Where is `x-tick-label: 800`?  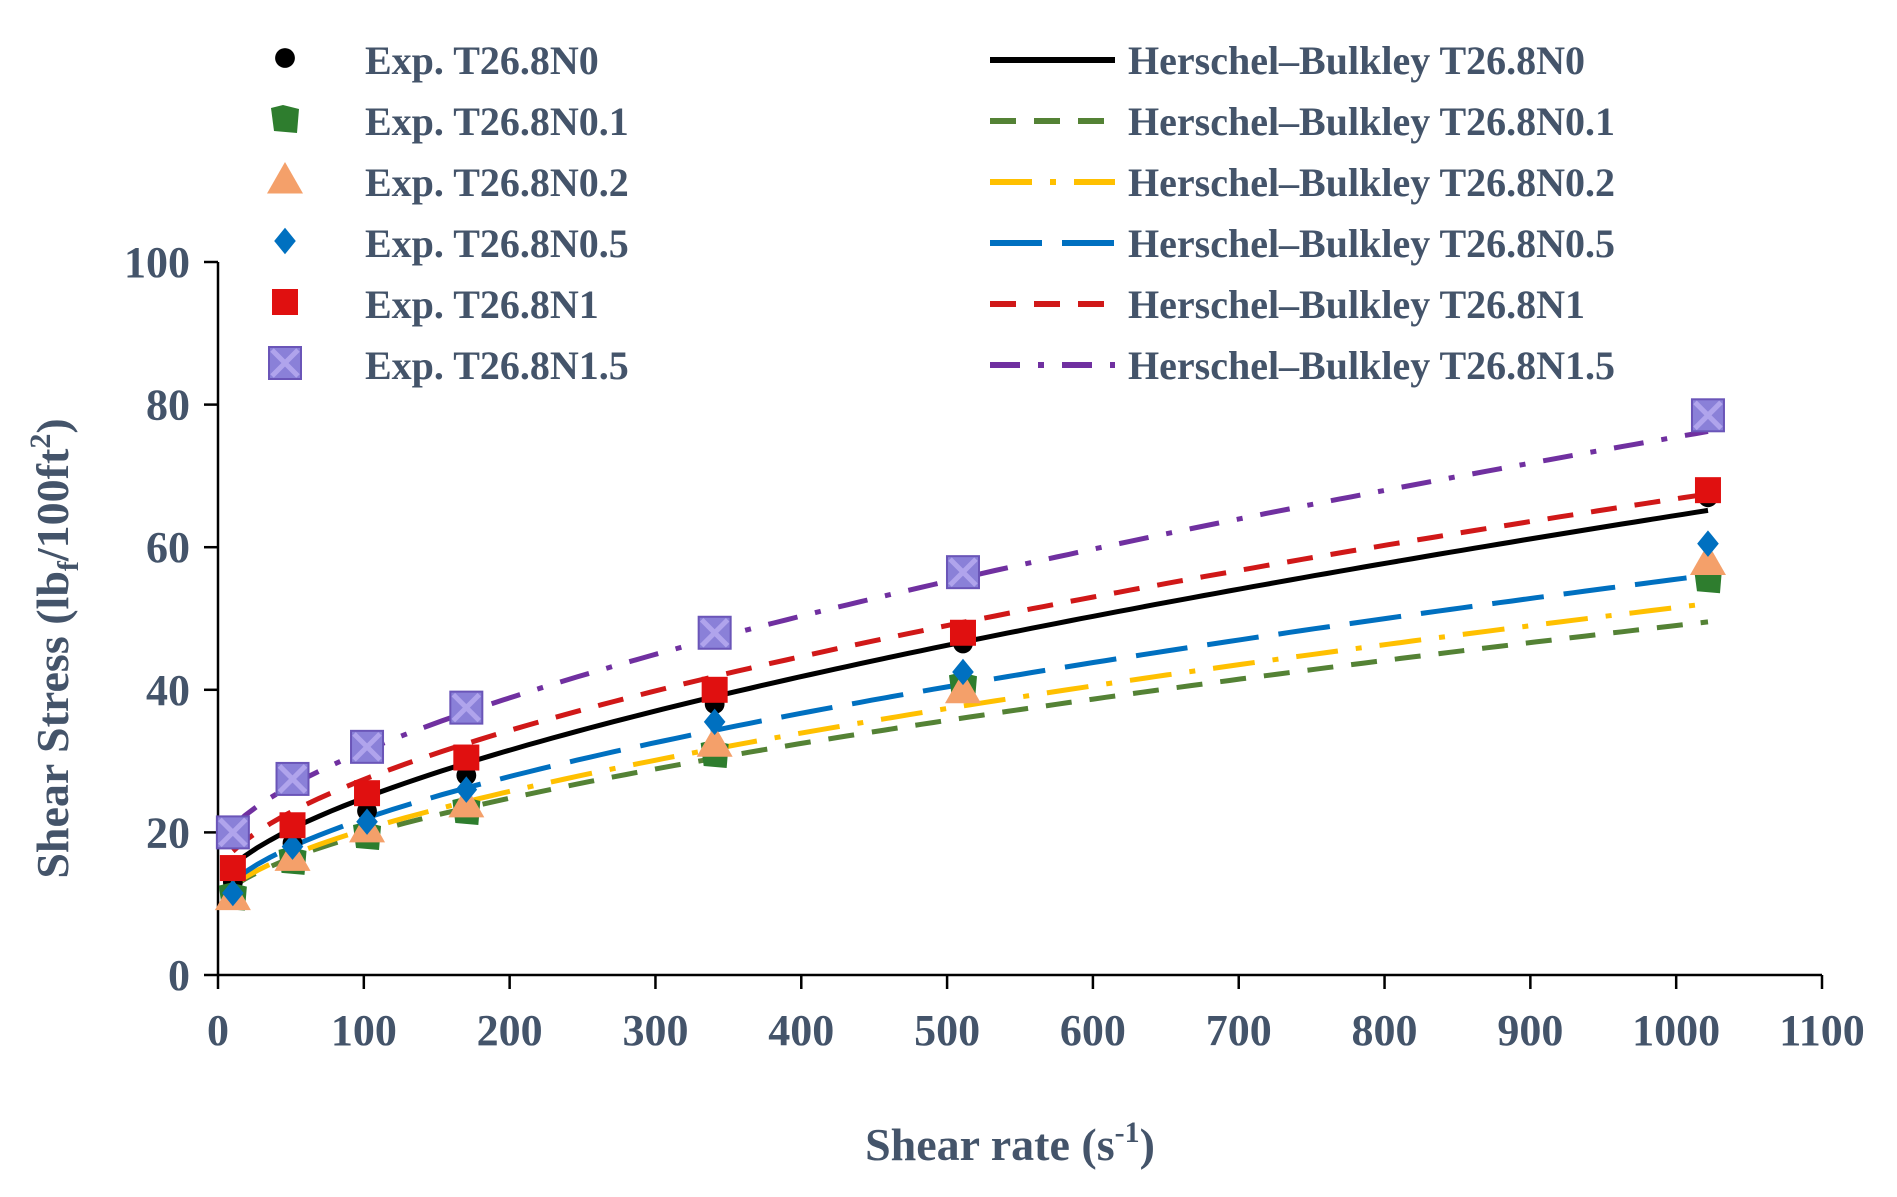
x-tick-label: 800 is located at coordinates (1385, 1030).